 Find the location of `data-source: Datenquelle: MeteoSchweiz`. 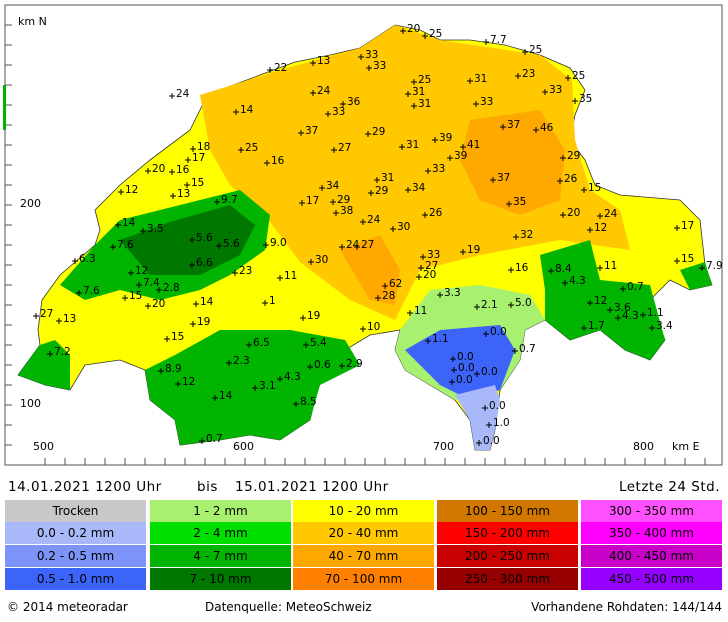

data-source: Datenquelle: MeteoSchweiz is located at coordinates (288, 607).